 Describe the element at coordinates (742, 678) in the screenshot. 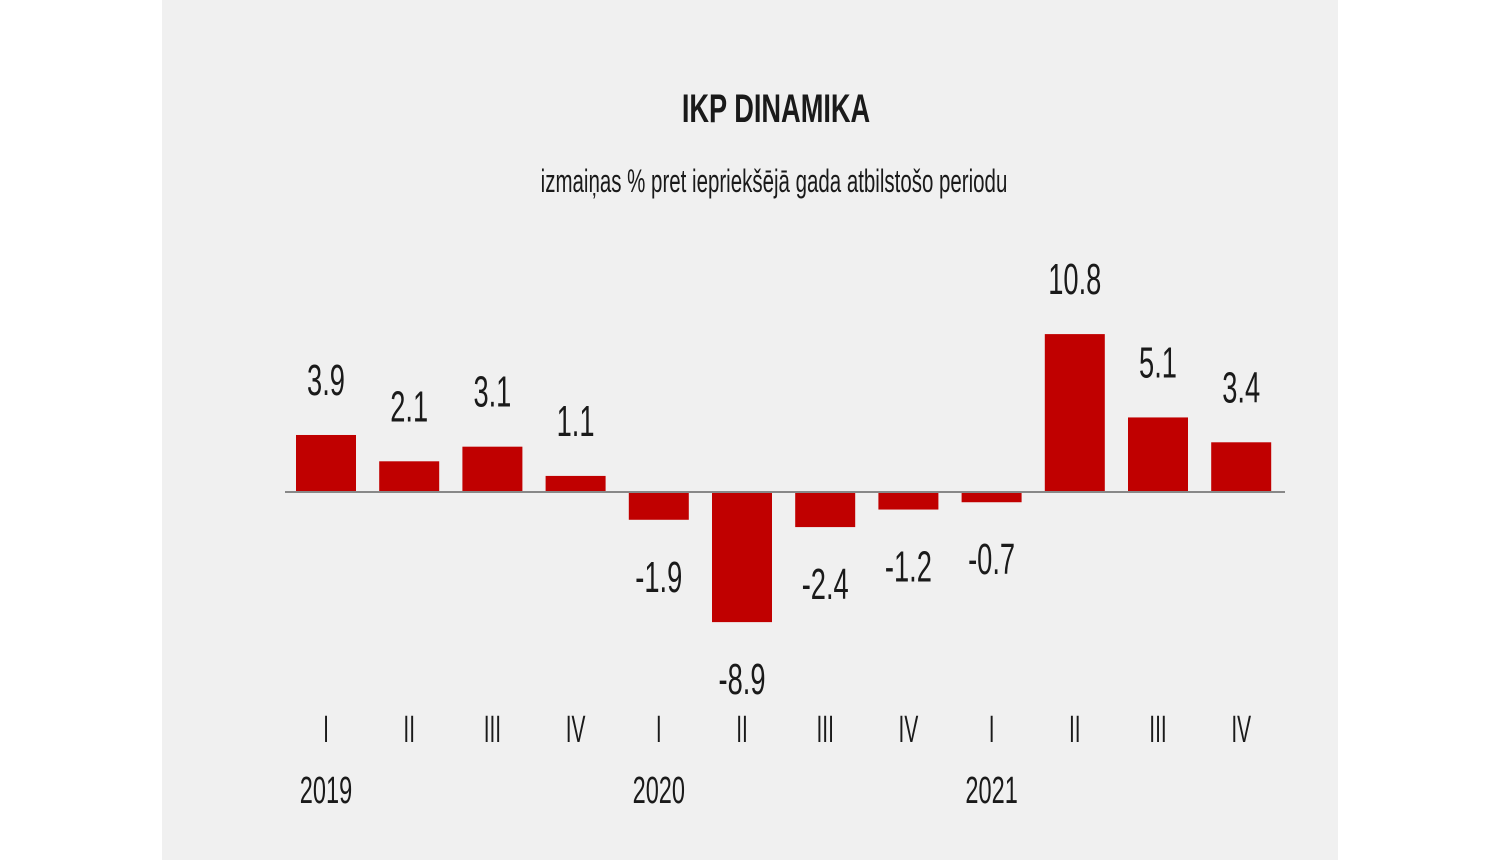

I see `value-label: -8.9` at that location.